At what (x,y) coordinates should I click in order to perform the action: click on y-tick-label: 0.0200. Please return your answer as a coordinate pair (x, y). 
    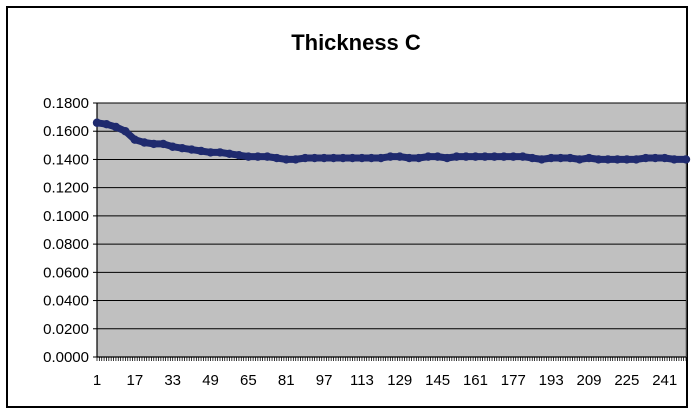
    Looking at the image, I should click on (66, 329).